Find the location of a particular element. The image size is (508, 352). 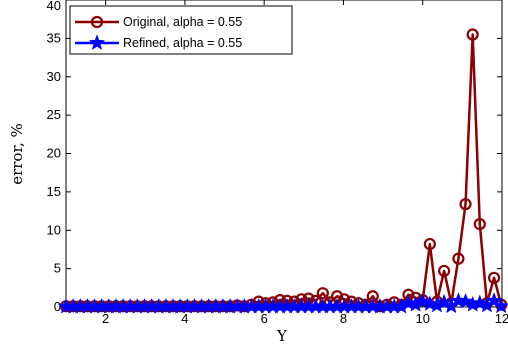

y-tick-label: 20 is located at coordinates (54, 153).